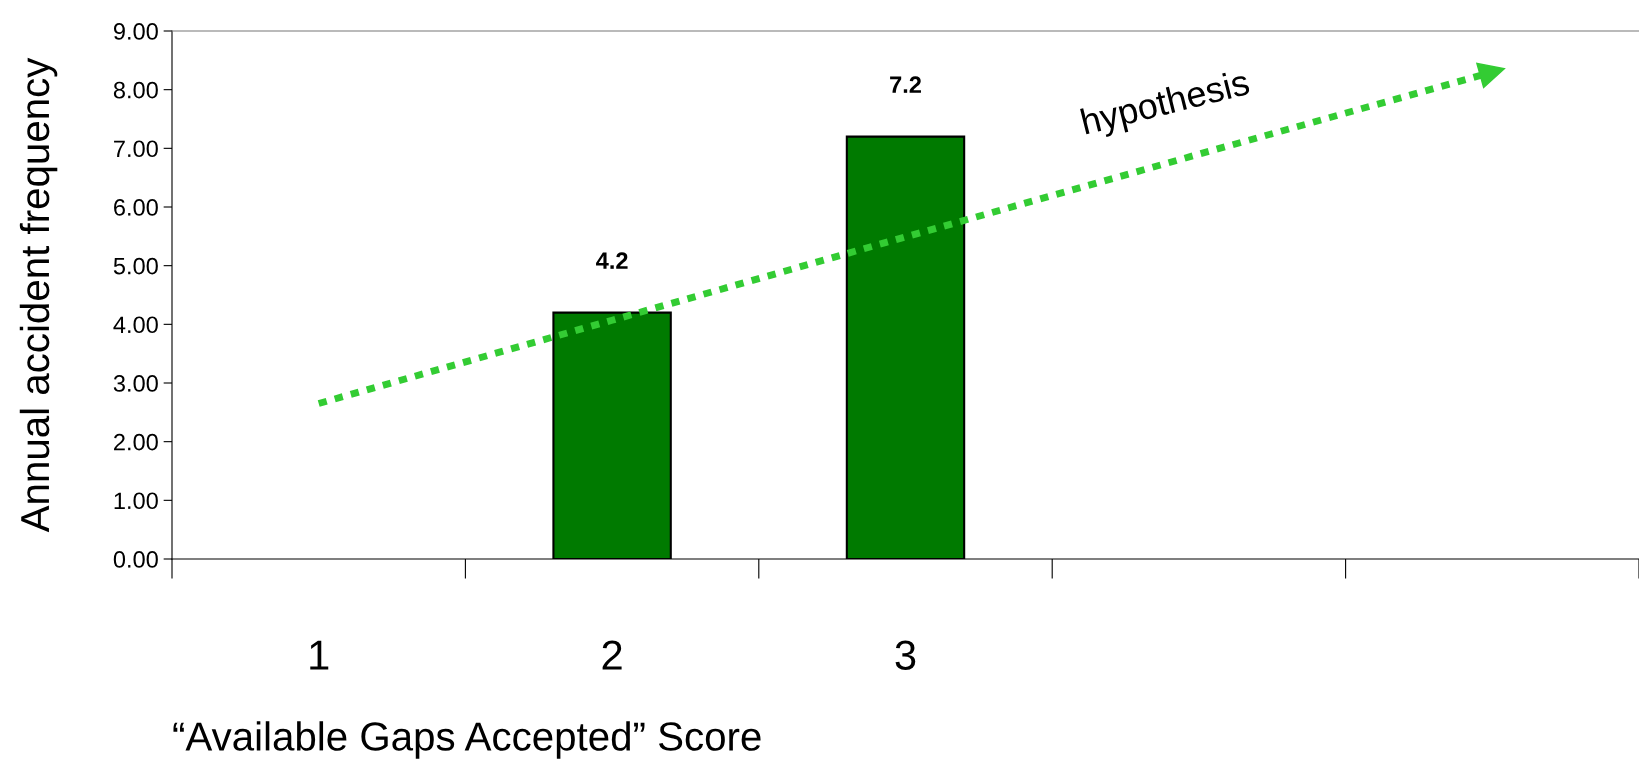  Describe the element at coordinates (135, 559) in the screenshot. I see `y-tick-label: 0.00` at that location.